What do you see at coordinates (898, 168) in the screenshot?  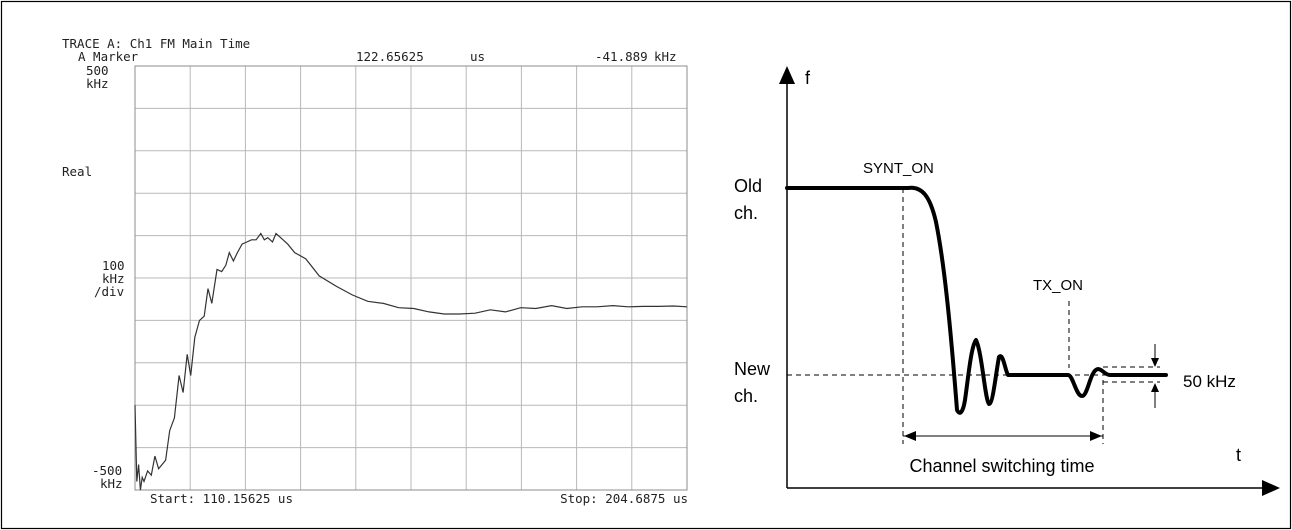 I see `synt-on-label: SYNT_ON` at bounding box center [898, 168].